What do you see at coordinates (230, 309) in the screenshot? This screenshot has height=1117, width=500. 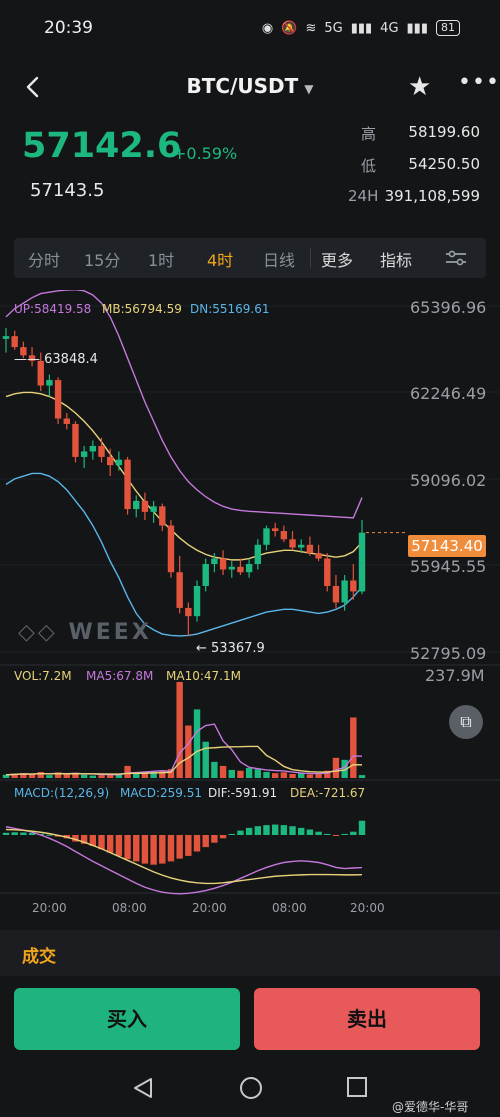 I see `boll-dn-label: DN:55169.61` at bounding box center [230, 309].